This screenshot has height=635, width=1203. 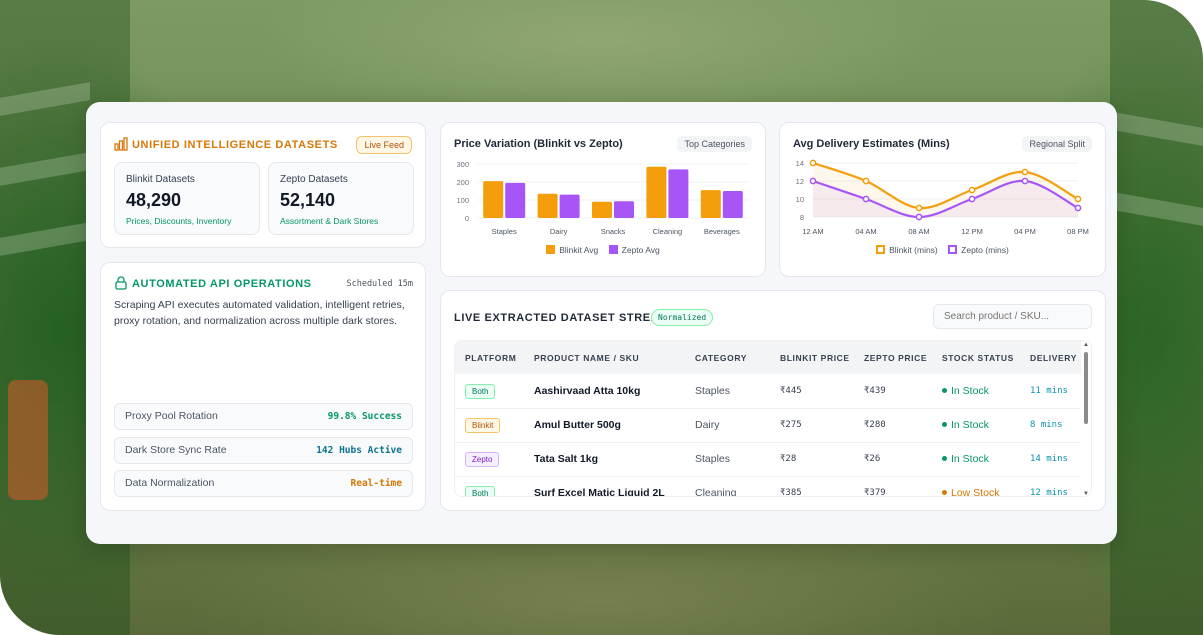 I want to click on stock-status-cell: Low Stock, so click(x=976, y=486).